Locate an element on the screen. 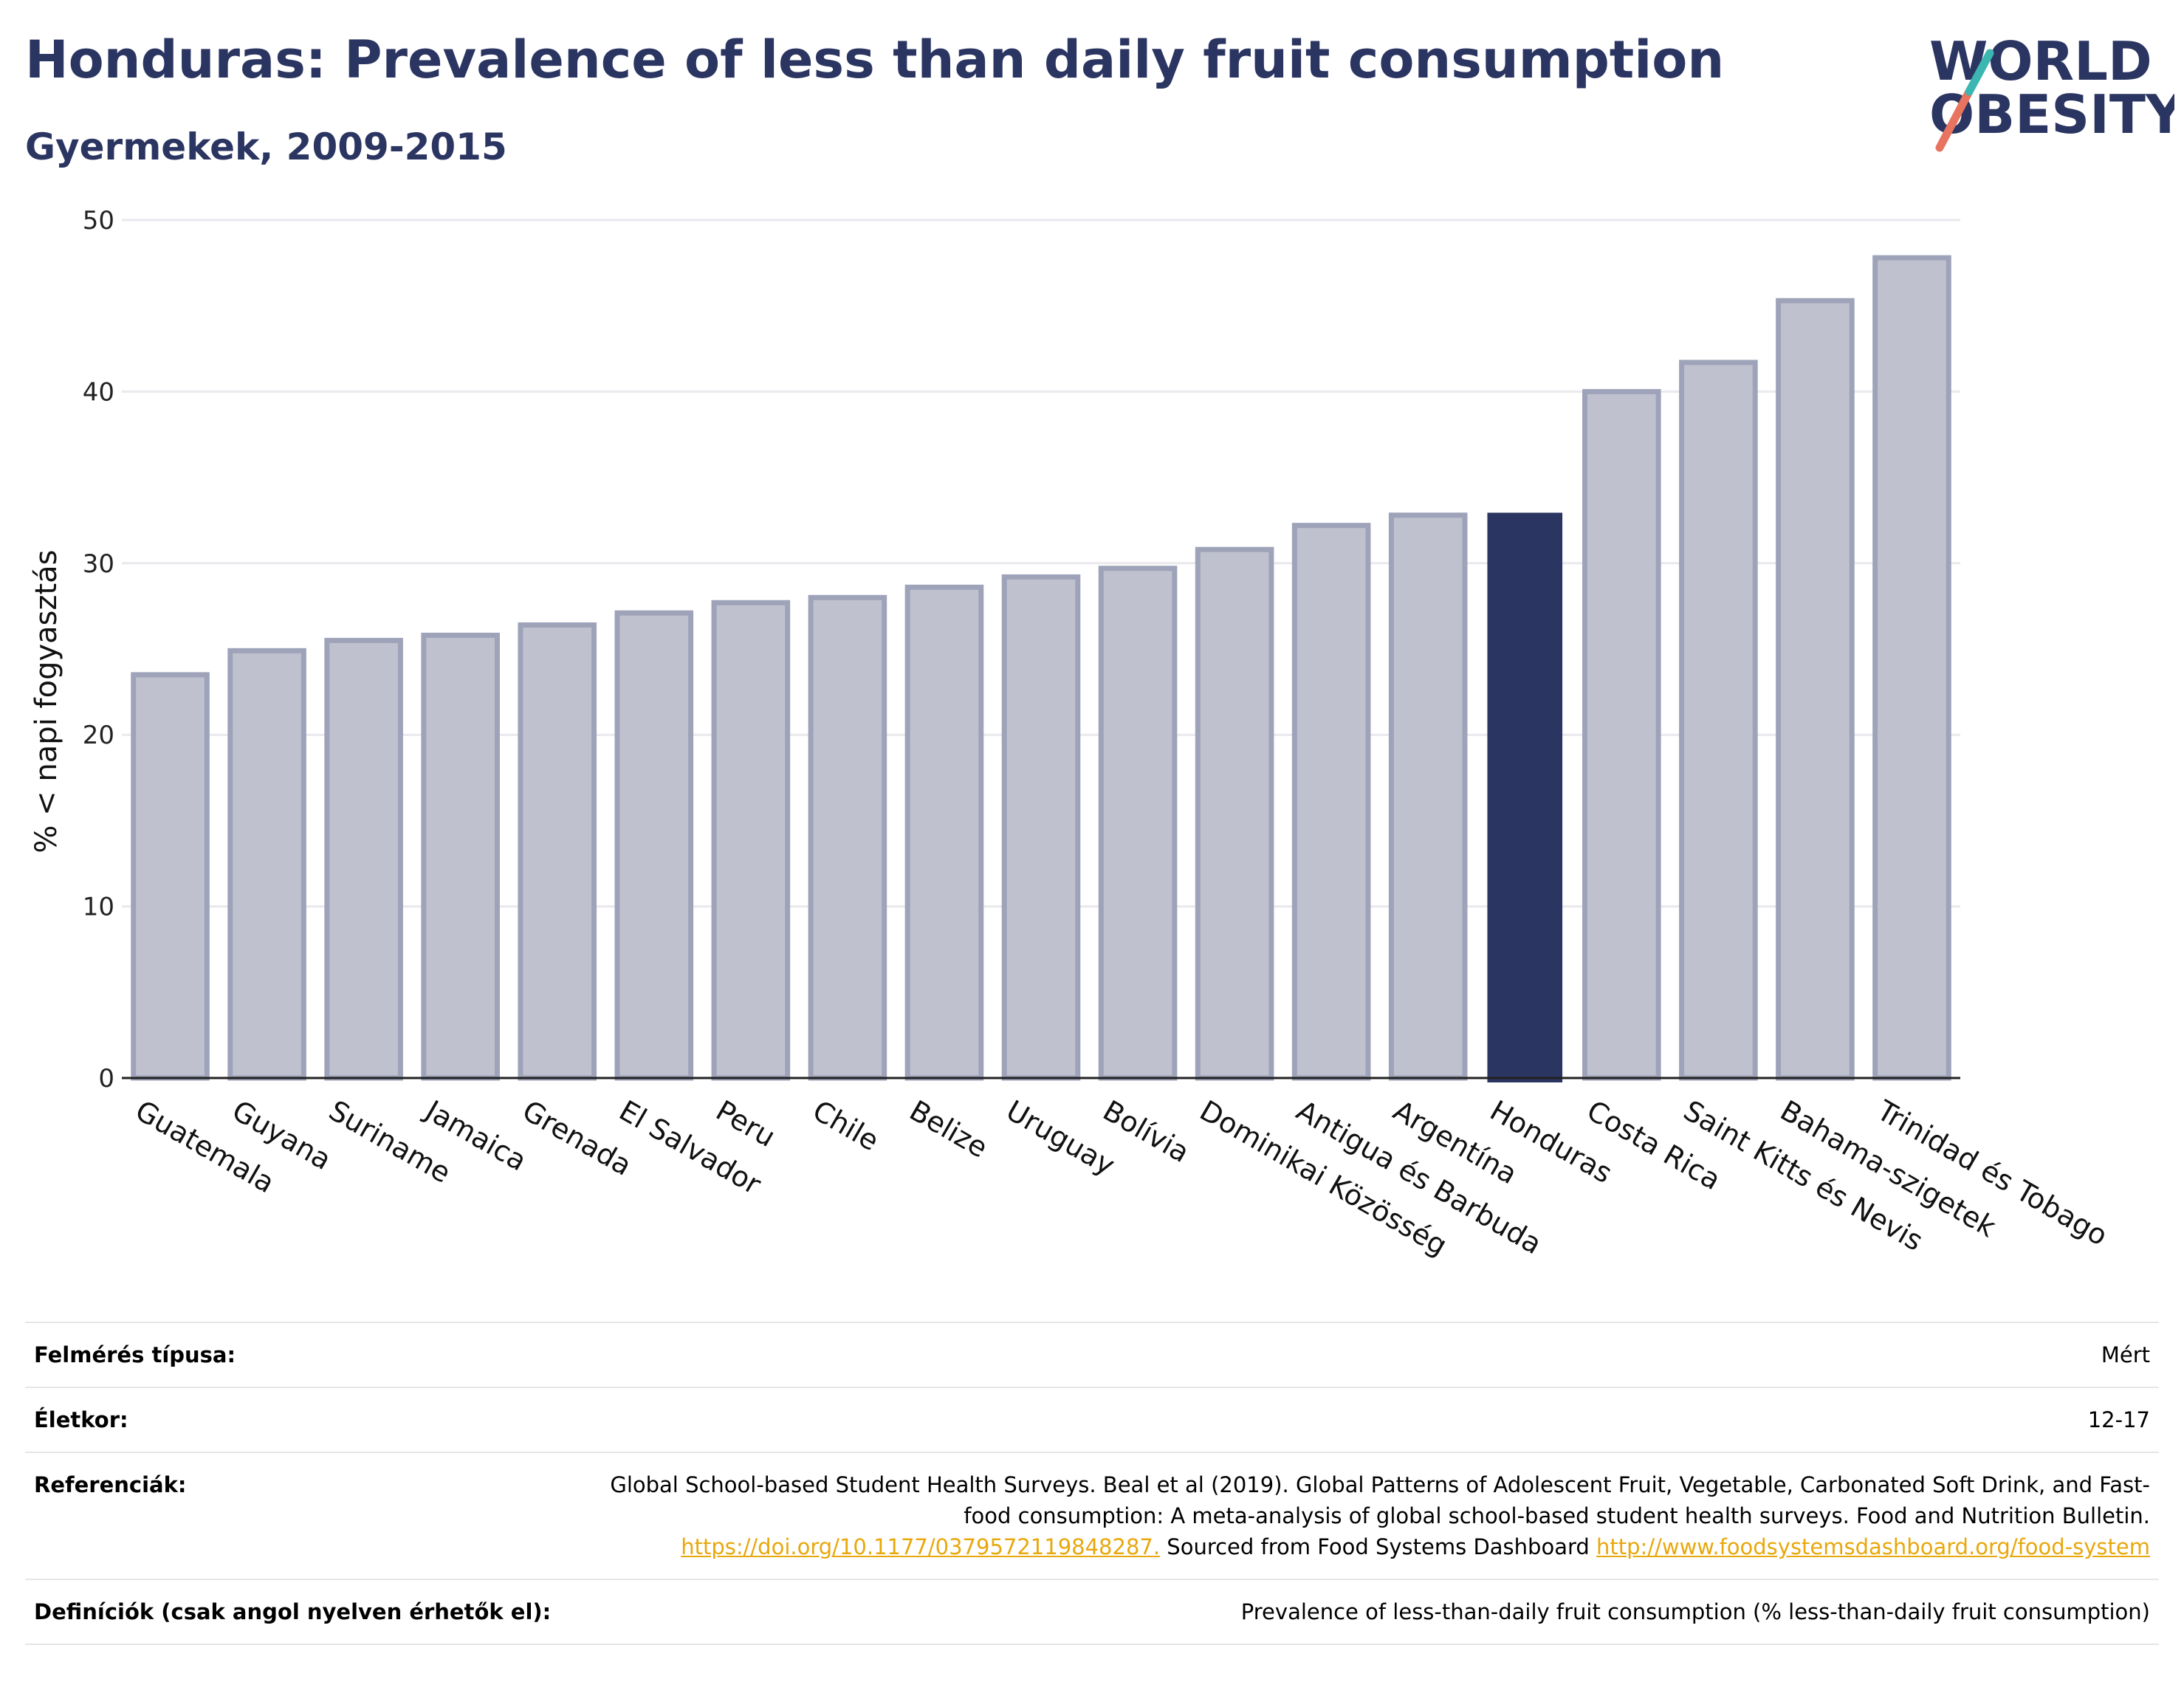  chart-subtitle: Gyermekek, 2009-2015 is located at coordinates (266, 147).